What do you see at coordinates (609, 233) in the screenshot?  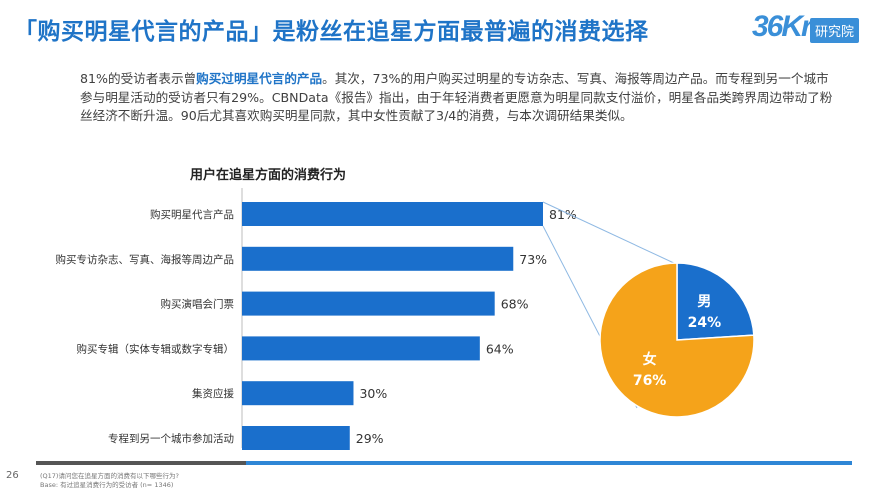 I see `connector-line-top` at bounding box center [609, 233].